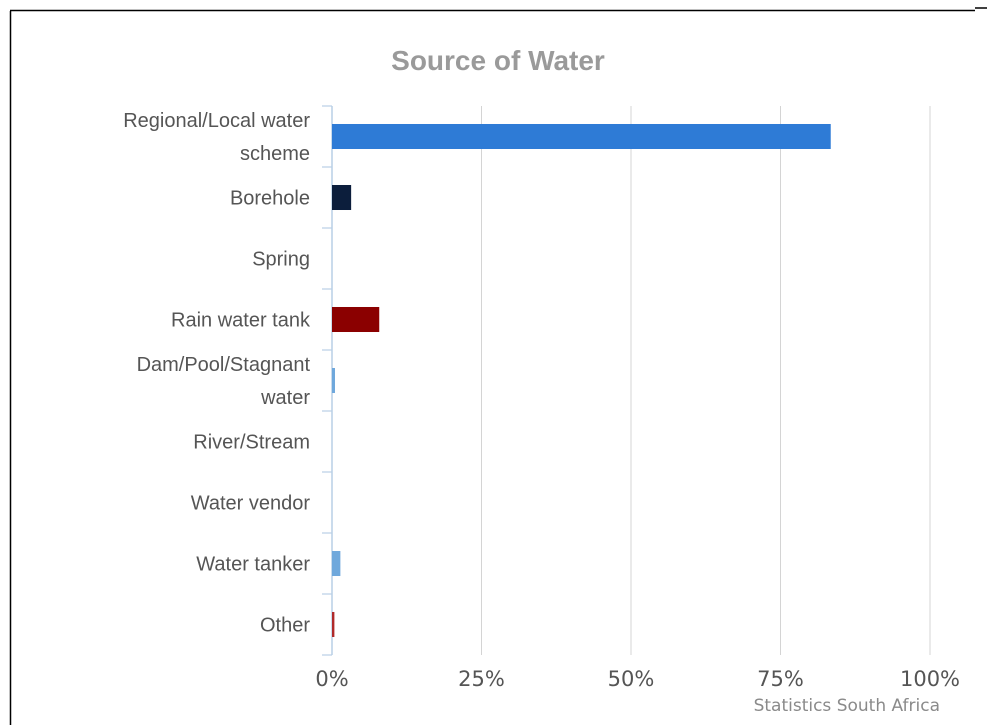 This screenshot has height=725, width=987. What do you see at coordinates (251, 504) in the screenshot?
I see `category-label: Water vendor` at bounding box center [251, 504].